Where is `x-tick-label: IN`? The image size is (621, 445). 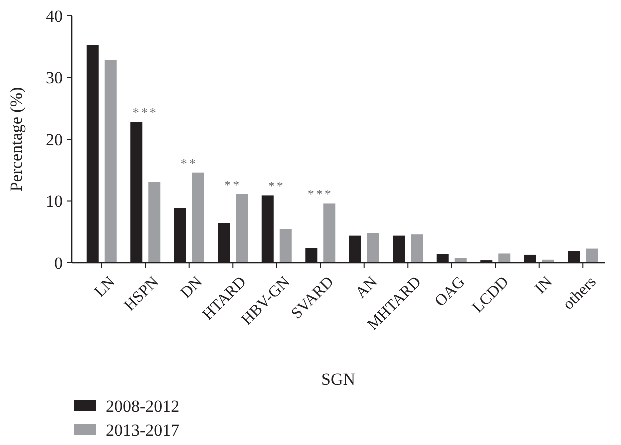
x-tick-label: IN is located at coordinates (544, 285).